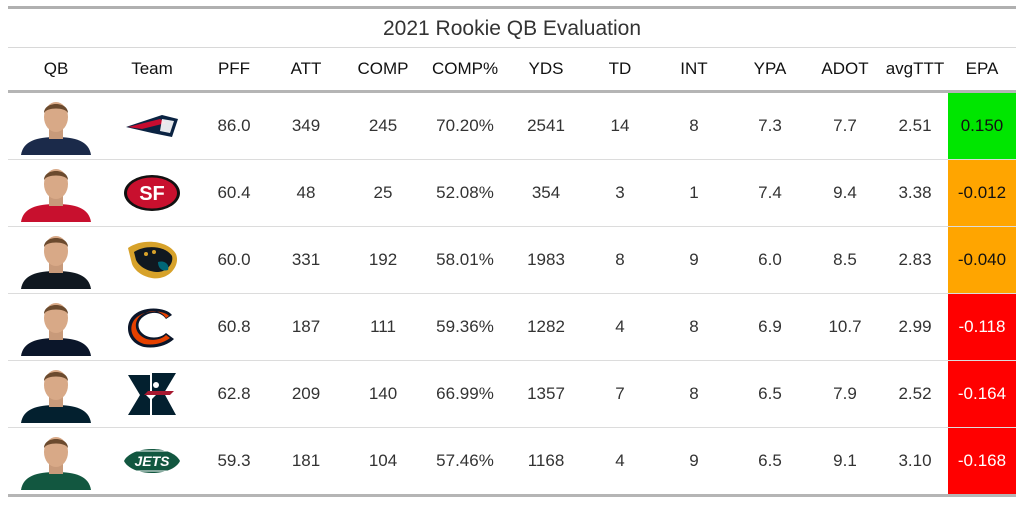 The height and width of the screenshot is (508, 1024). What do you see at coordinates (234, 192) in the screenshot?
I see `cell-pff: 60.4` at bounding box center [234, 192].